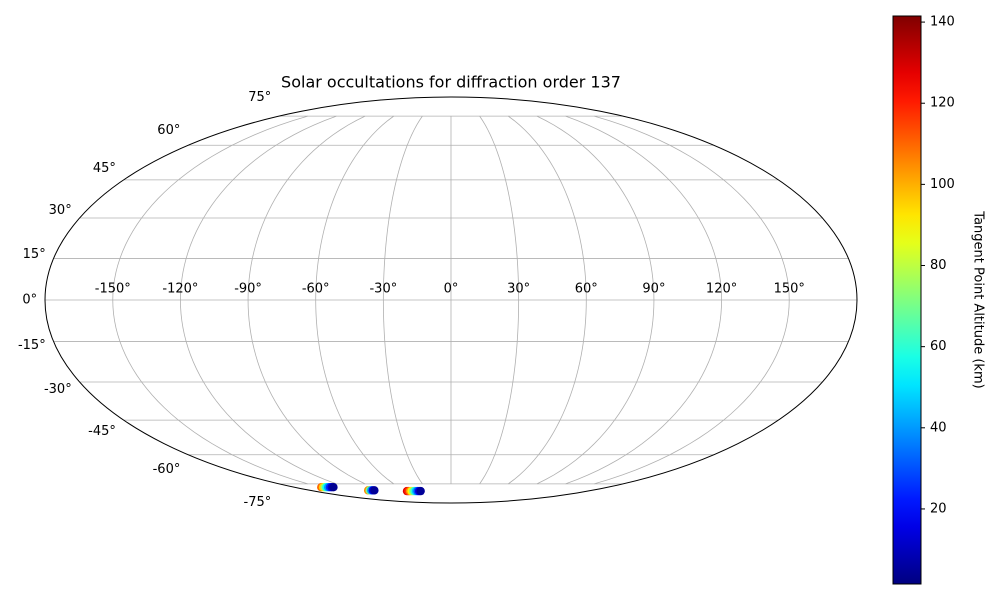 The image size is (1000, 600). Describe the element at coordinates (789, 289) in the screenshot. I see `x-tick-label: 150°` at that location.